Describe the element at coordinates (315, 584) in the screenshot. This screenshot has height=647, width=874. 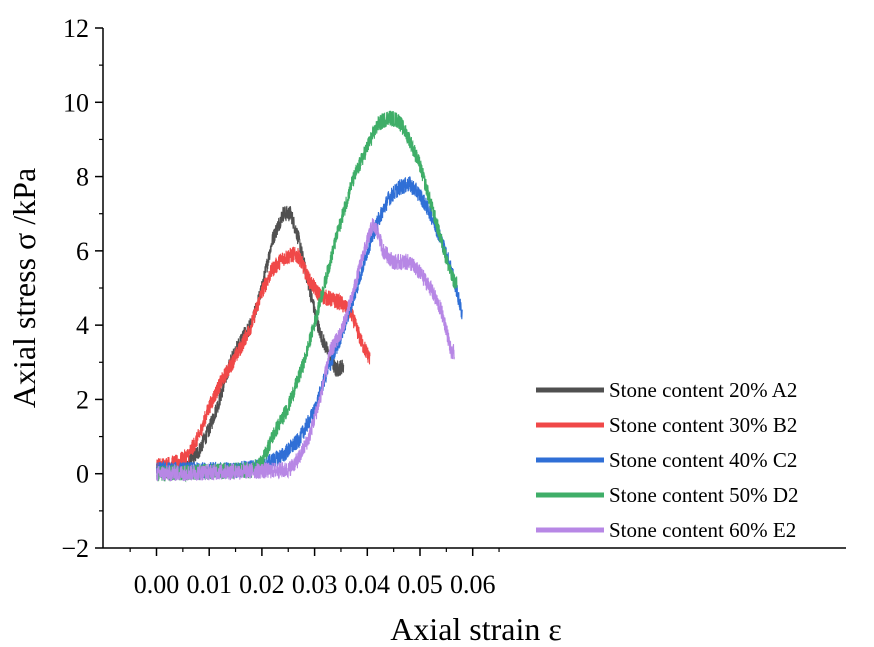
I see `x-tick-label: 0.03` at that location.